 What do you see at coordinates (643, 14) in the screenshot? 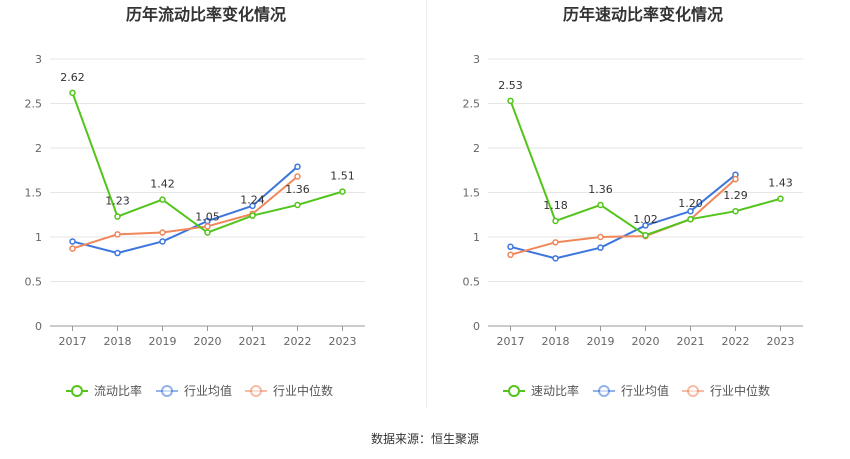
I see `chart-title: 历年速动比率变化情况` at bounding box center [643, 14].